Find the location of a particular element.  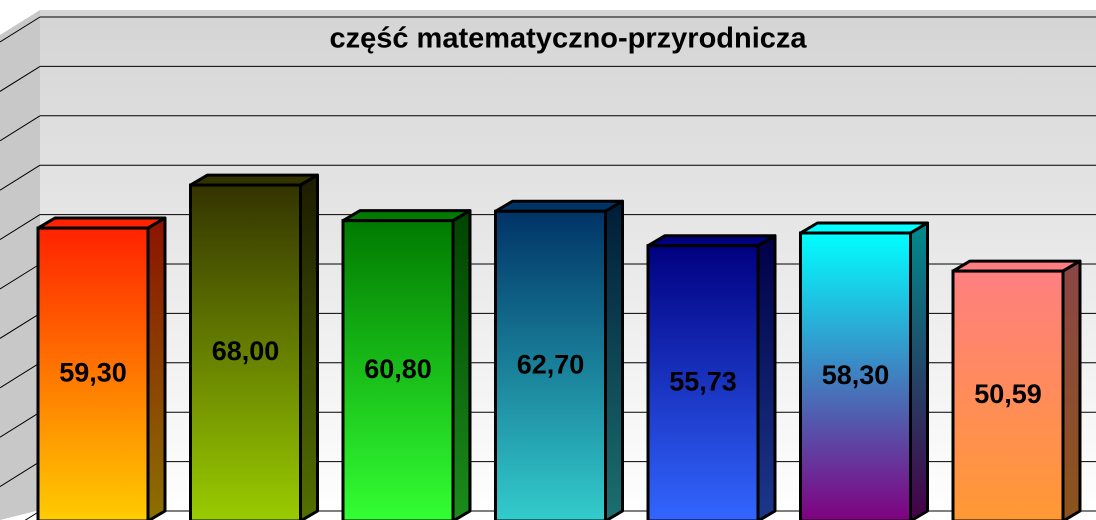

value-label: 55,73 is located at coordinates (703, 381).